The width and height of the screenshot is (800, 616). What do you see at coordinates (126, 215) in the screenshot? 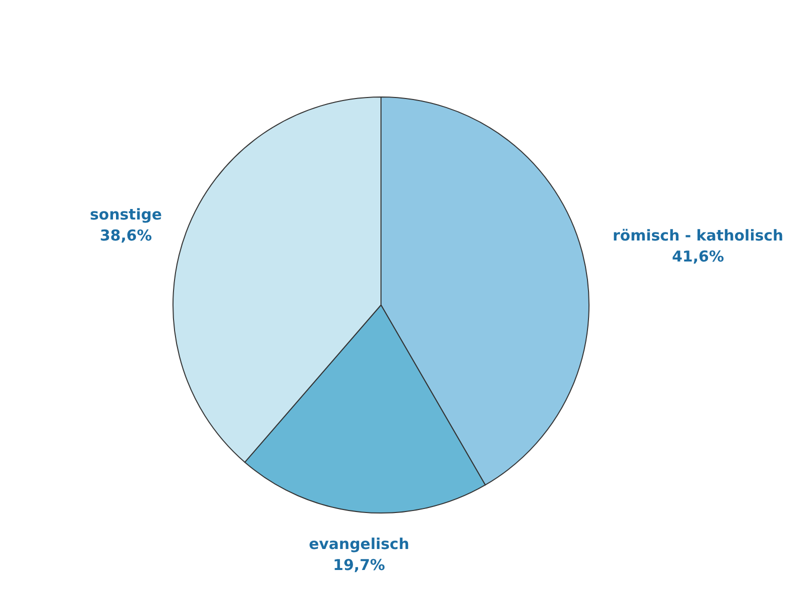
I see `slice-label: sonstige` at bounding box center [126, 215].